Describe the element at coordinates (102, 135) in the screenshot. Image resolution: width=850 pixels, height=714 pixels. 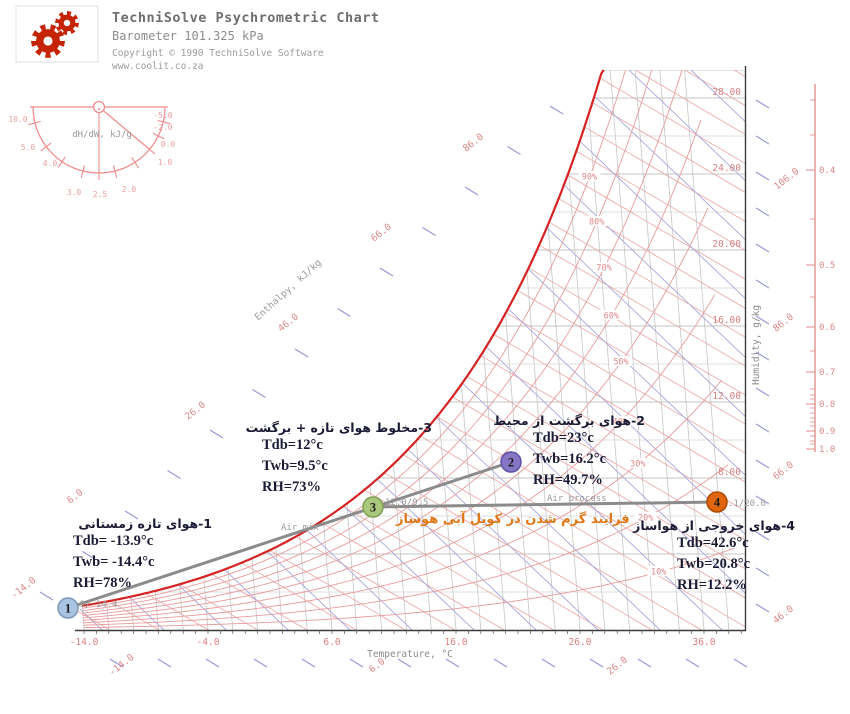
I see `protractor-label: dH/dW, kJ/g` at that location.